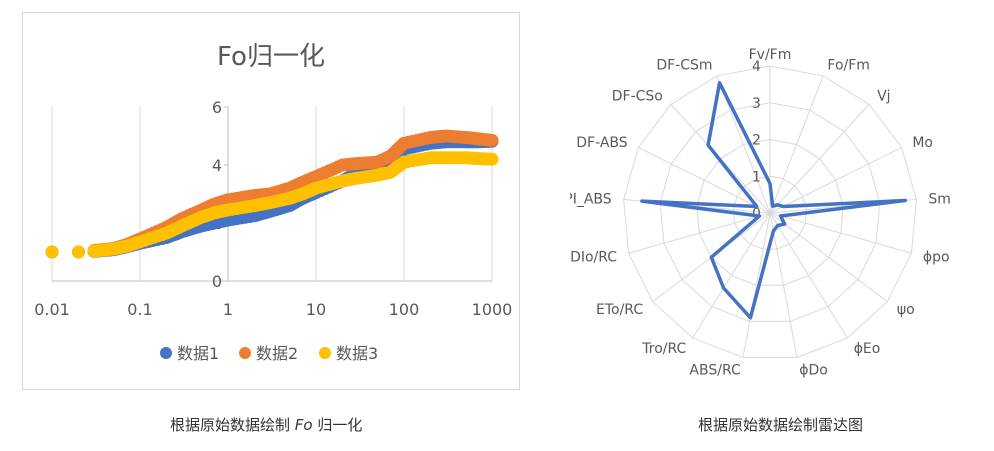 The image size is (994, 451). Describe the element at coordinates (404, 309) in the screenshot. I see `x-tick-label: 100` at that location.